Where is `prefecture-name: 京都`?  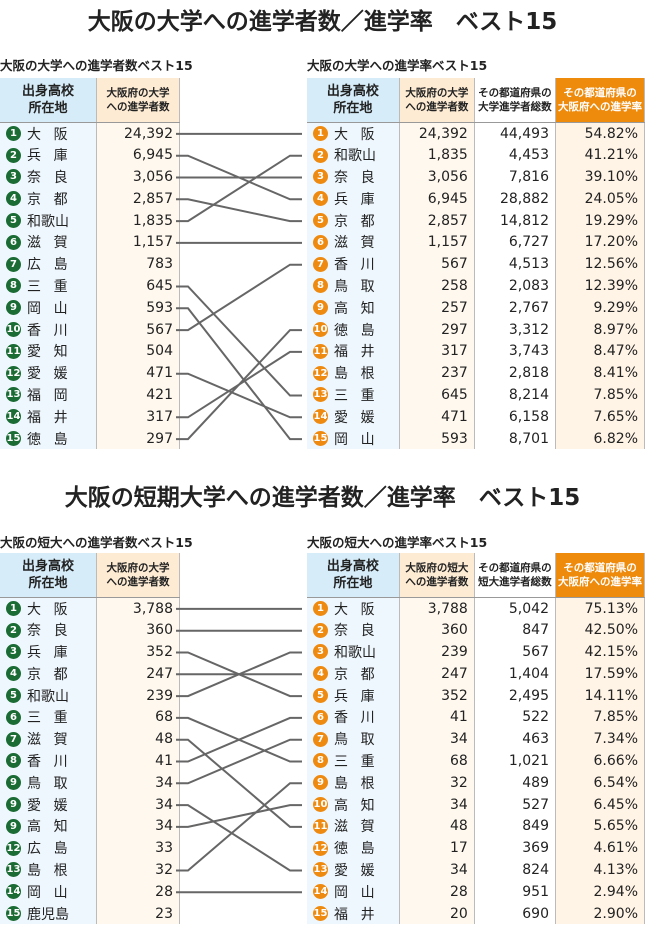 prefecture-name: 京都 is located at coordinates (361, 221).